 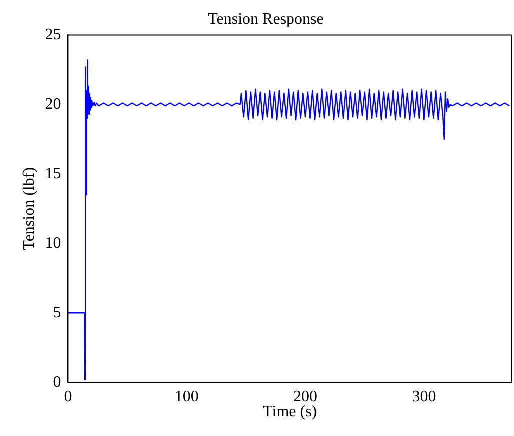 I want to click on x-tick-label: 100, so click(x=186, y=397).